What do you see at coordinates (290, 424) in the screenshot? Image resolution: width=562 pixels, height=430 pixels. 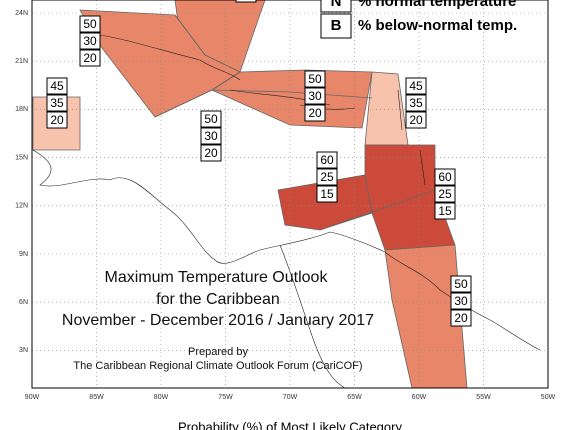 I see `footer: Probability (%) of Most Likely Category` at bounding box center [290, 424].